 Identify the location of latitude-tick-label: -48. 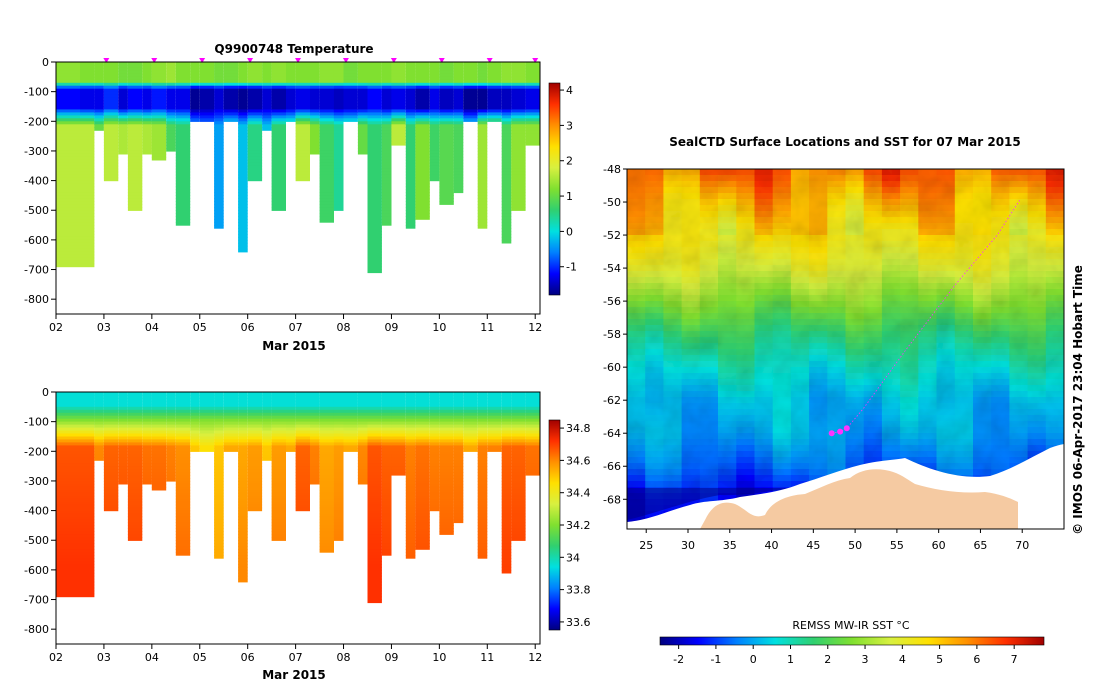
(612, 169).